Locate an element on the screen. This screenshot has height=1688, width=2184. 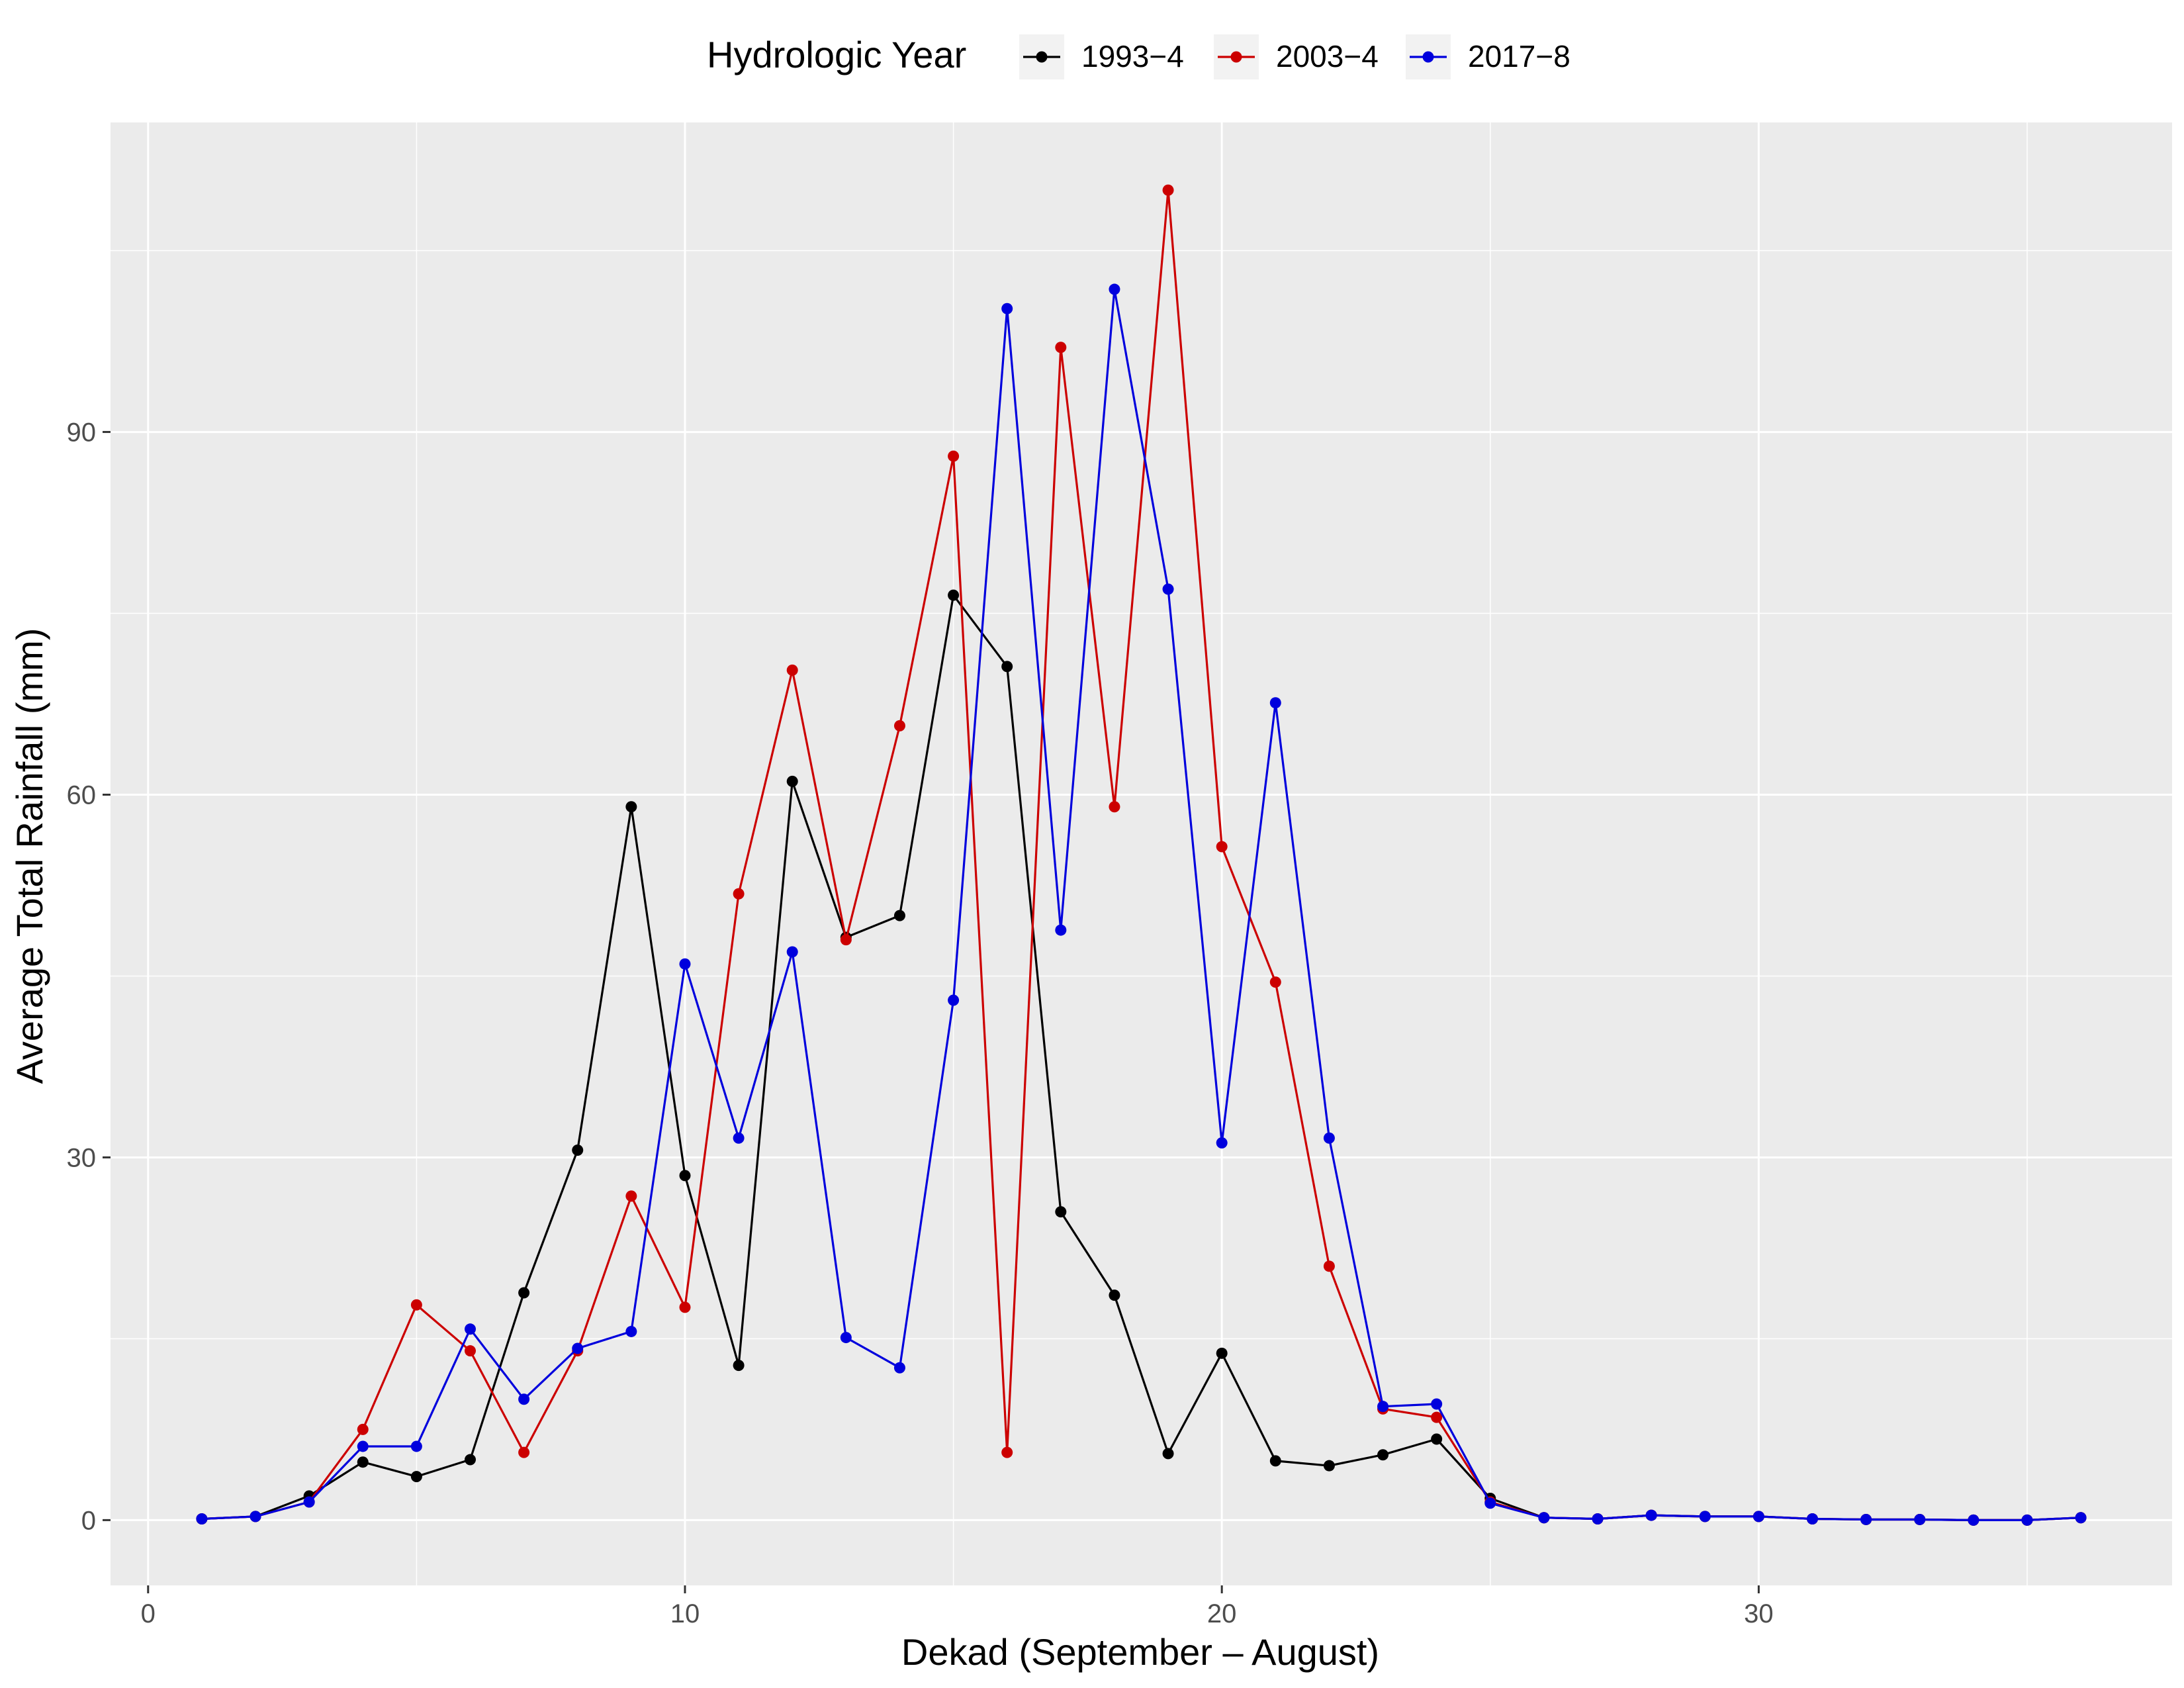
legend-item: 1993−4 is located at coordinates (1101, 56).